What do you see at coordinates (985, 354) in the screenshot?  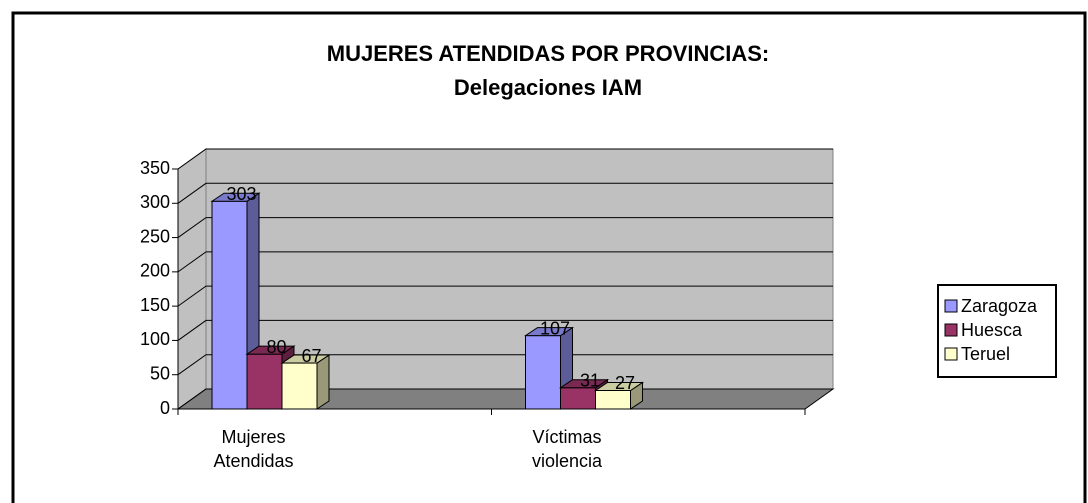 I see `legend-label: Teruel` at bounding box center [985, 354].